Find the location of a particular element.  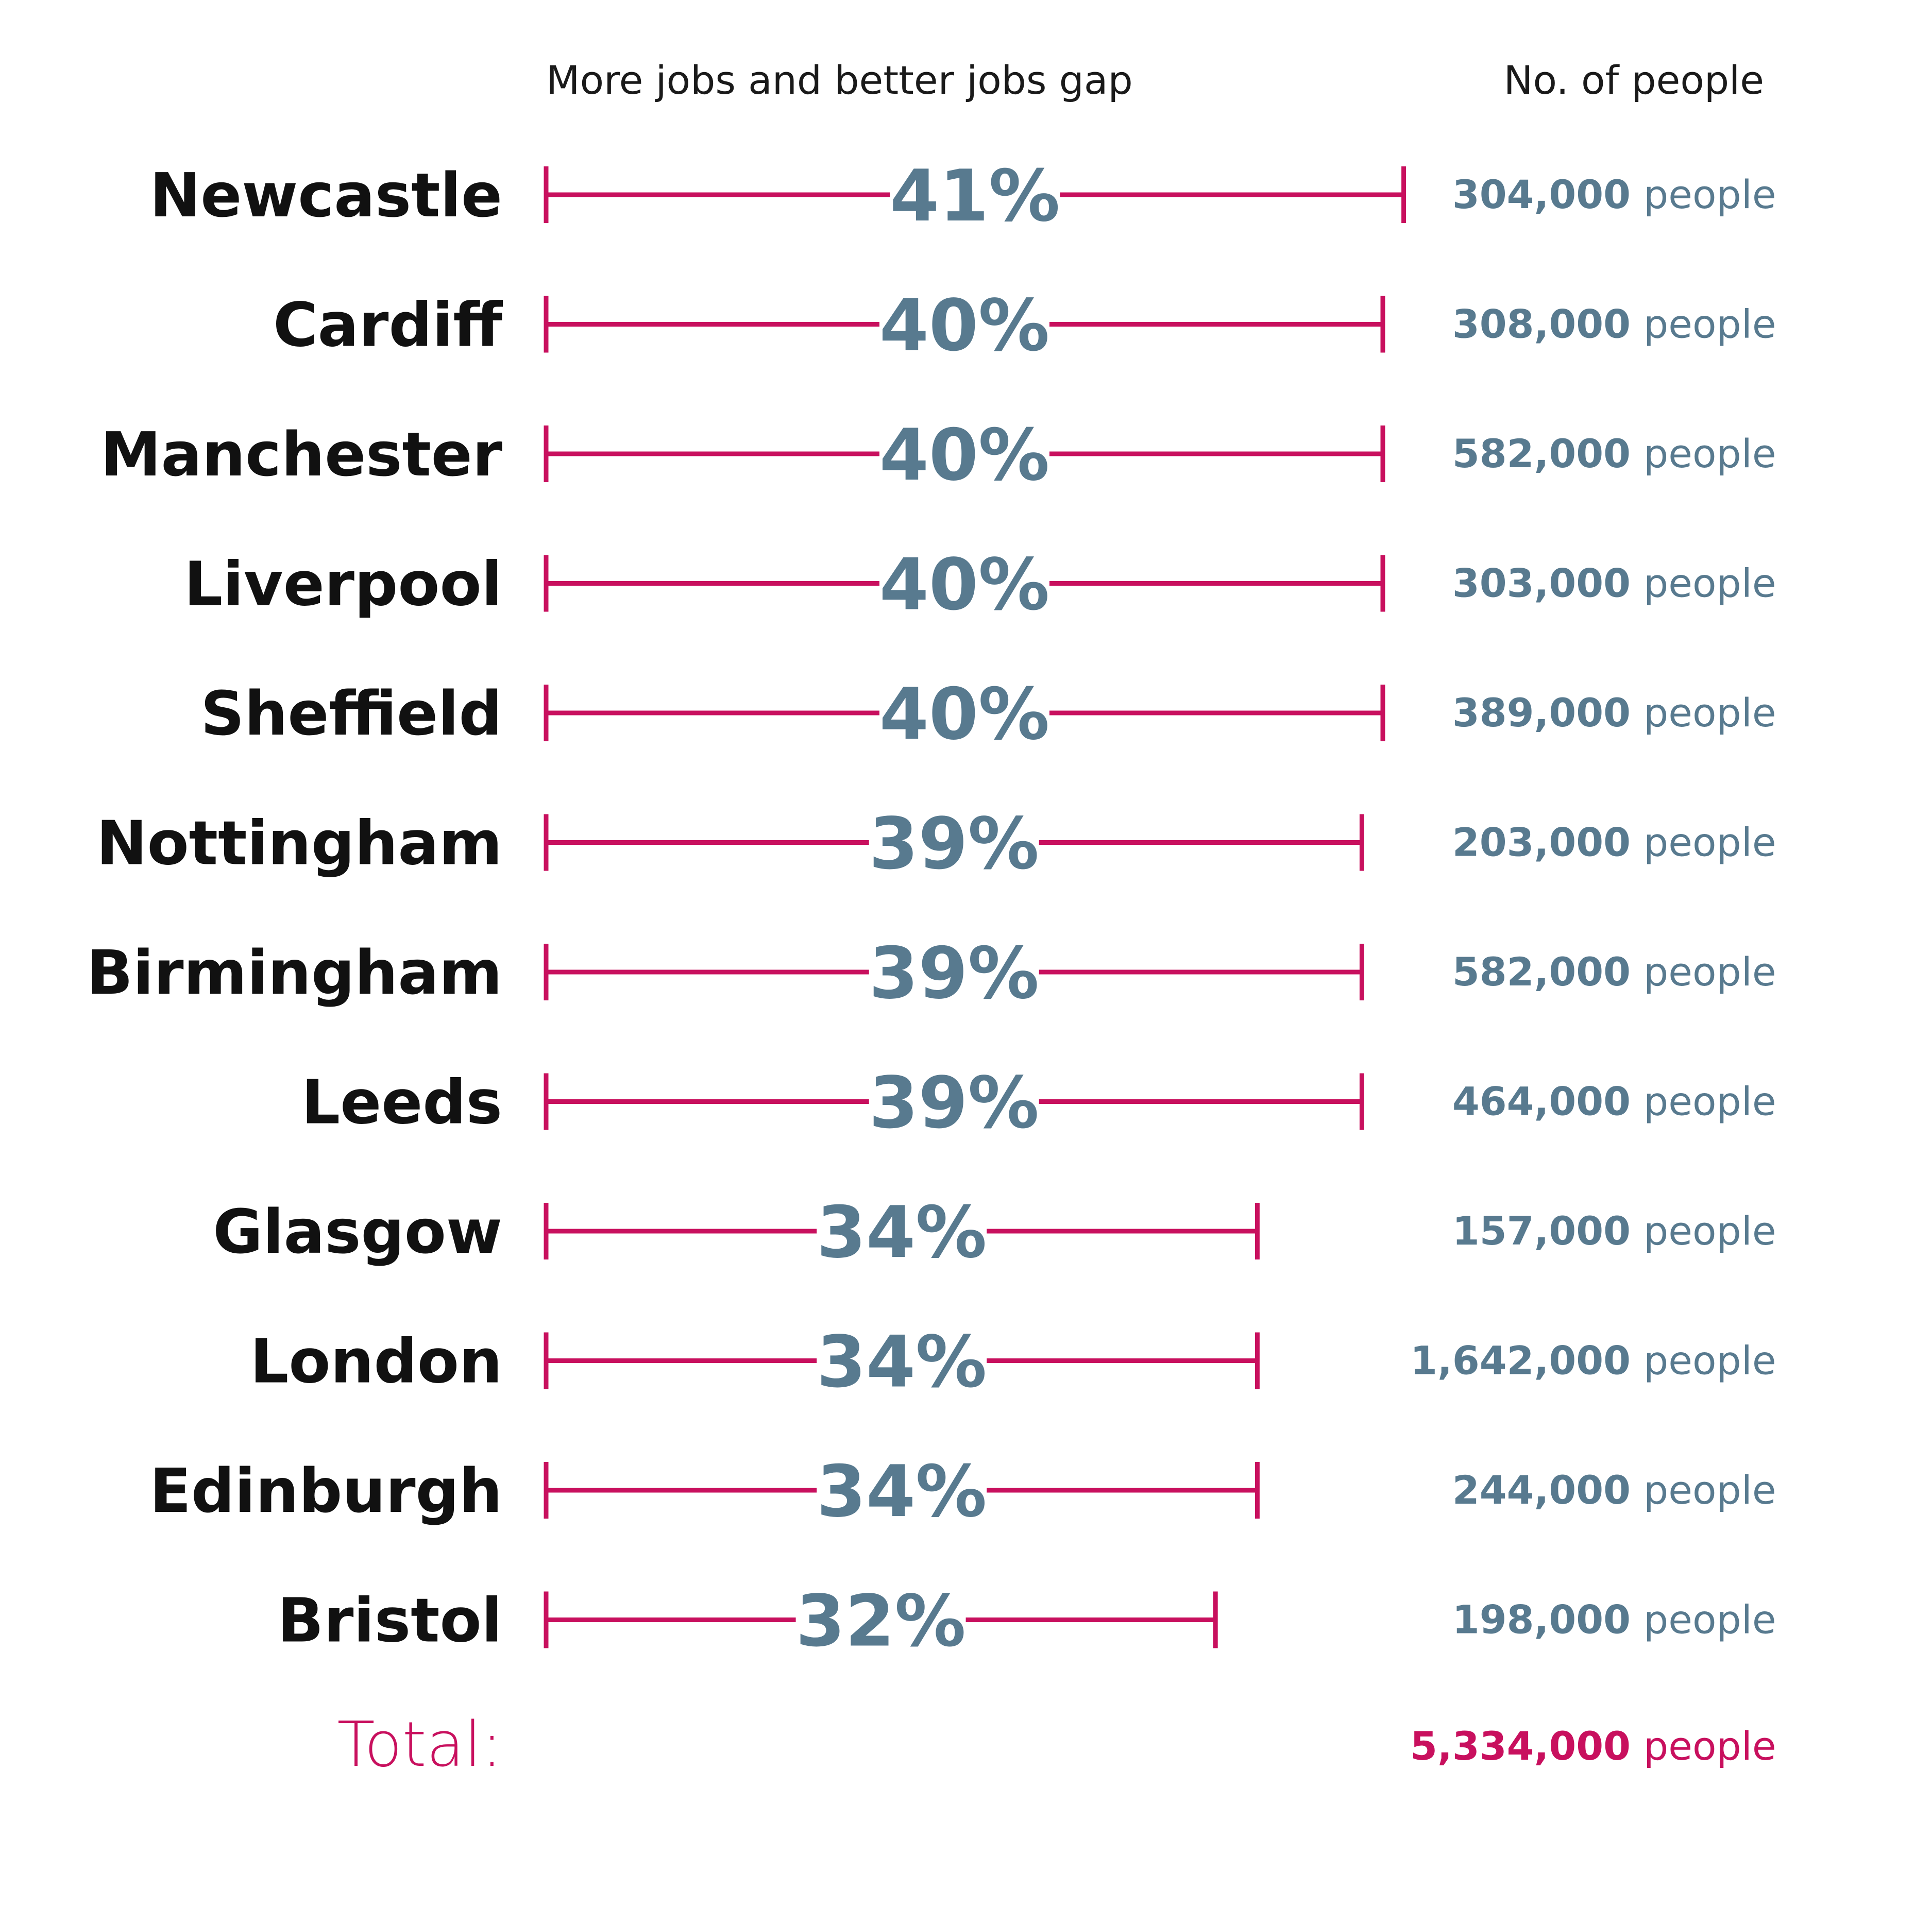

city-label: Manchester is located at coordinates (301, 454).